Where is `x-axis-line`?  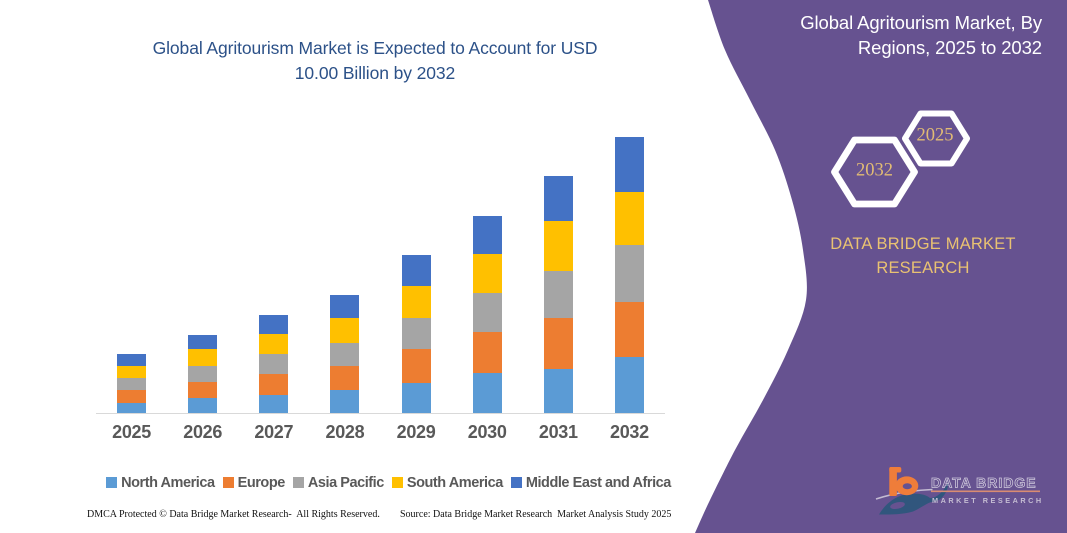
x-axis-line is located at coordinates (380, 413).